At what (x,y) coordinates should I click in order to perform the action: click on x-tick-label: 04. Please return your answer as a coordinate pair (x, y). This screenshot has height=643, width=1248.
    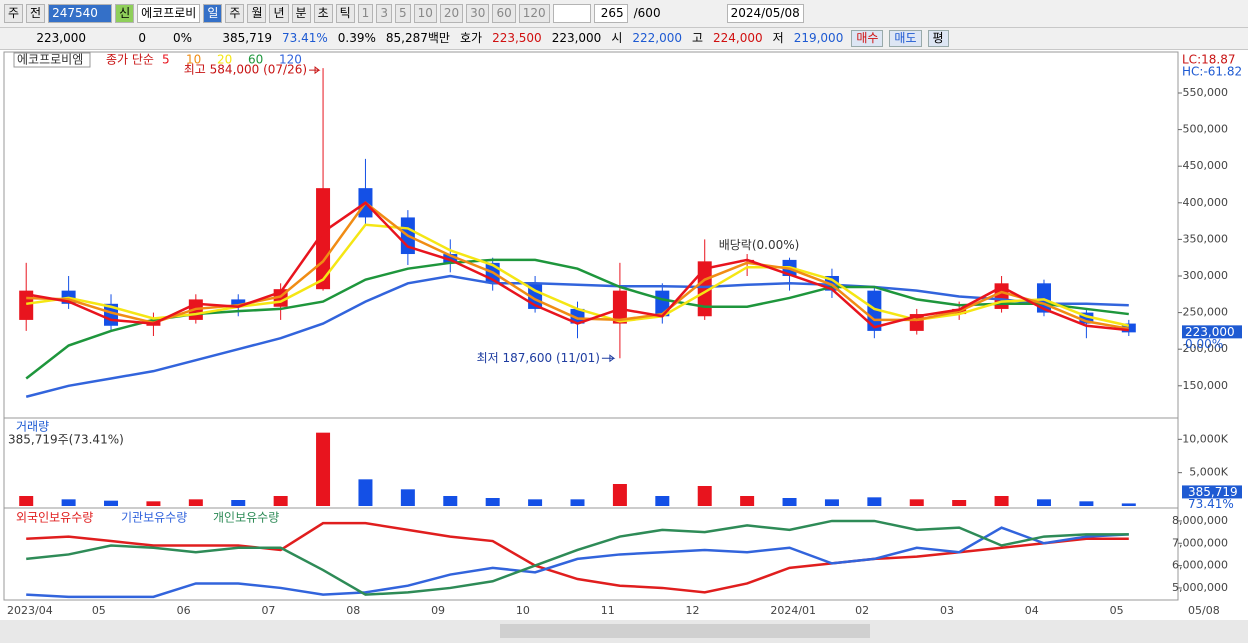
    Looking at the image, I should click on (1032, 610).